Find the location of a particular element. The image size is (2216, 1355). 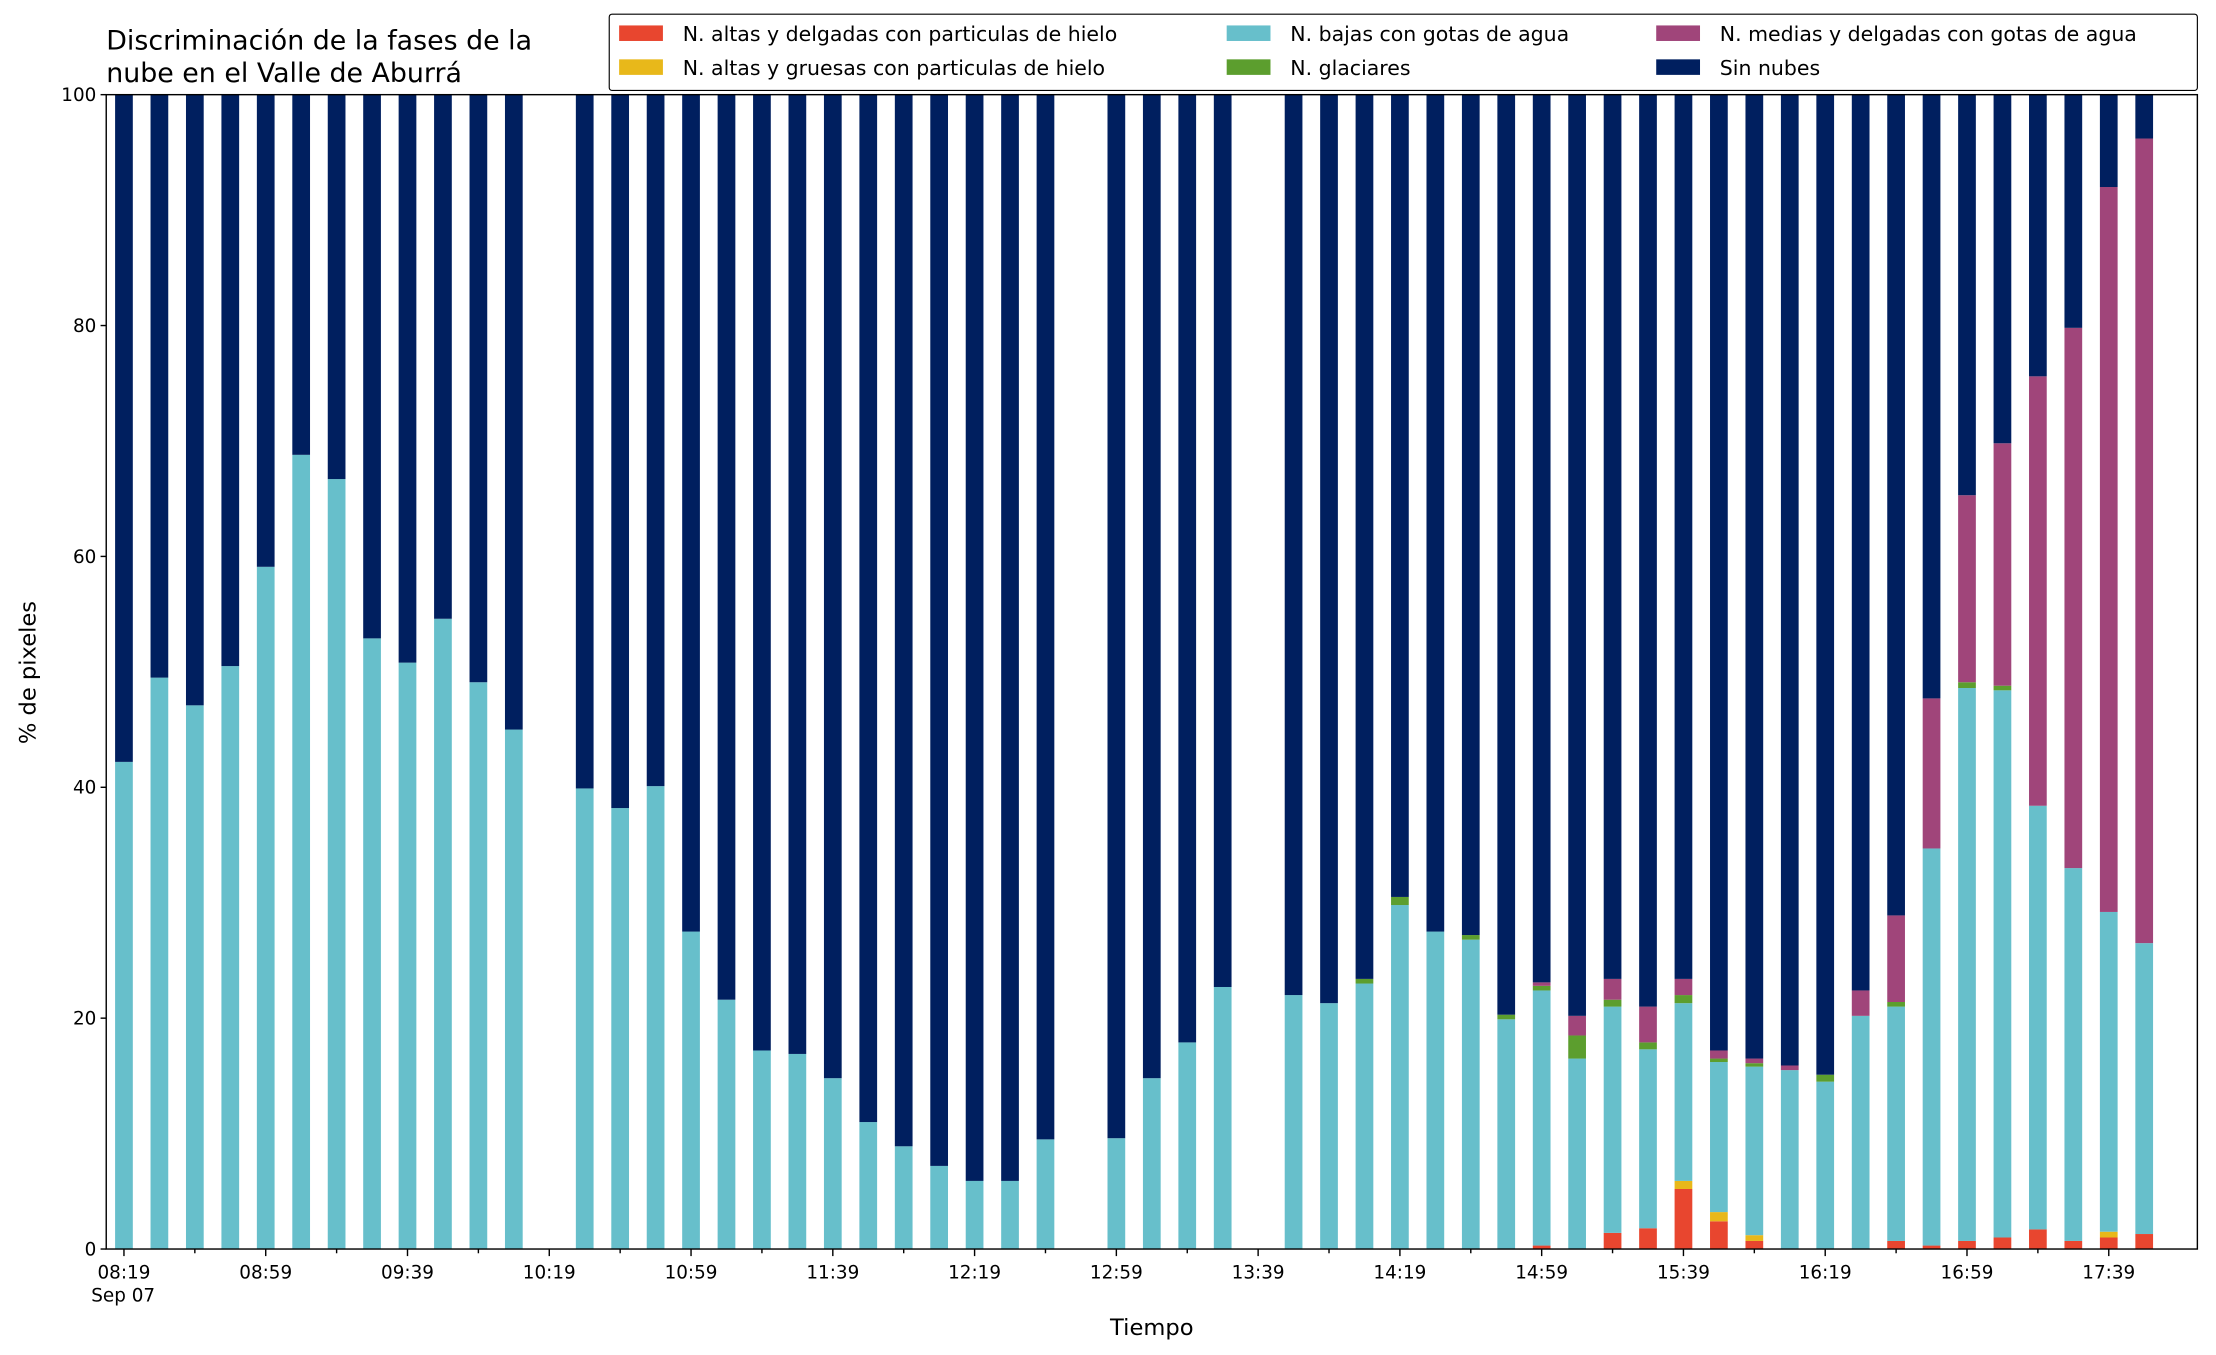

legend-box is located at coordinates (1403, 52).